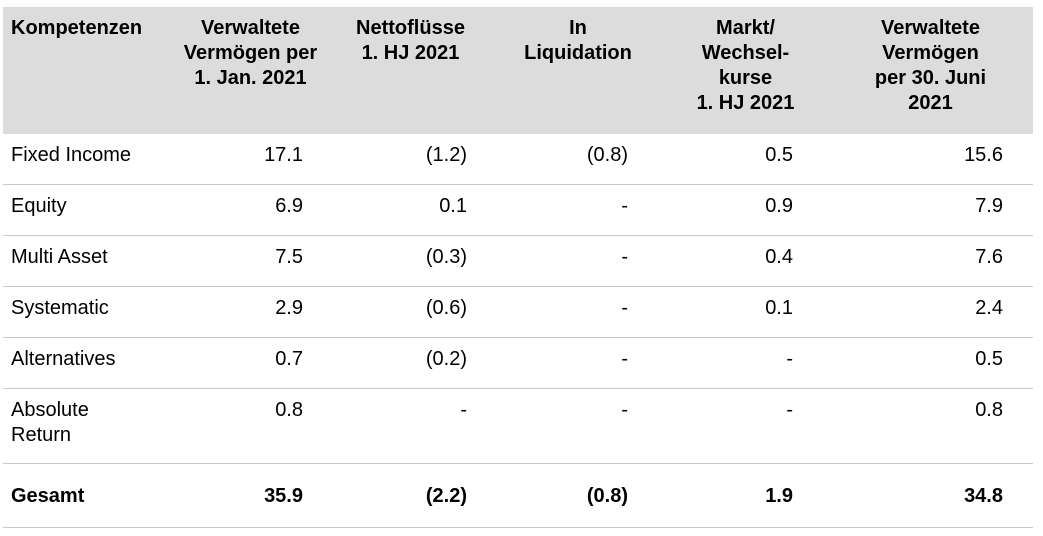  I want to click on cell-aum-jan: 7.5, so click(289, 257).